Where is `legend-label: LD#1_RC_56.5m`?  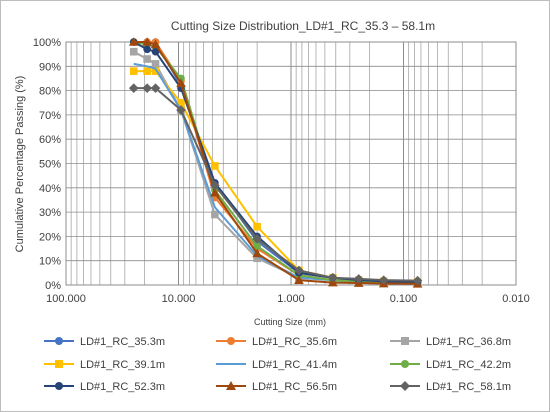 legend-label: LD#1_RC_56.5m is located at coordinates (294, 387).